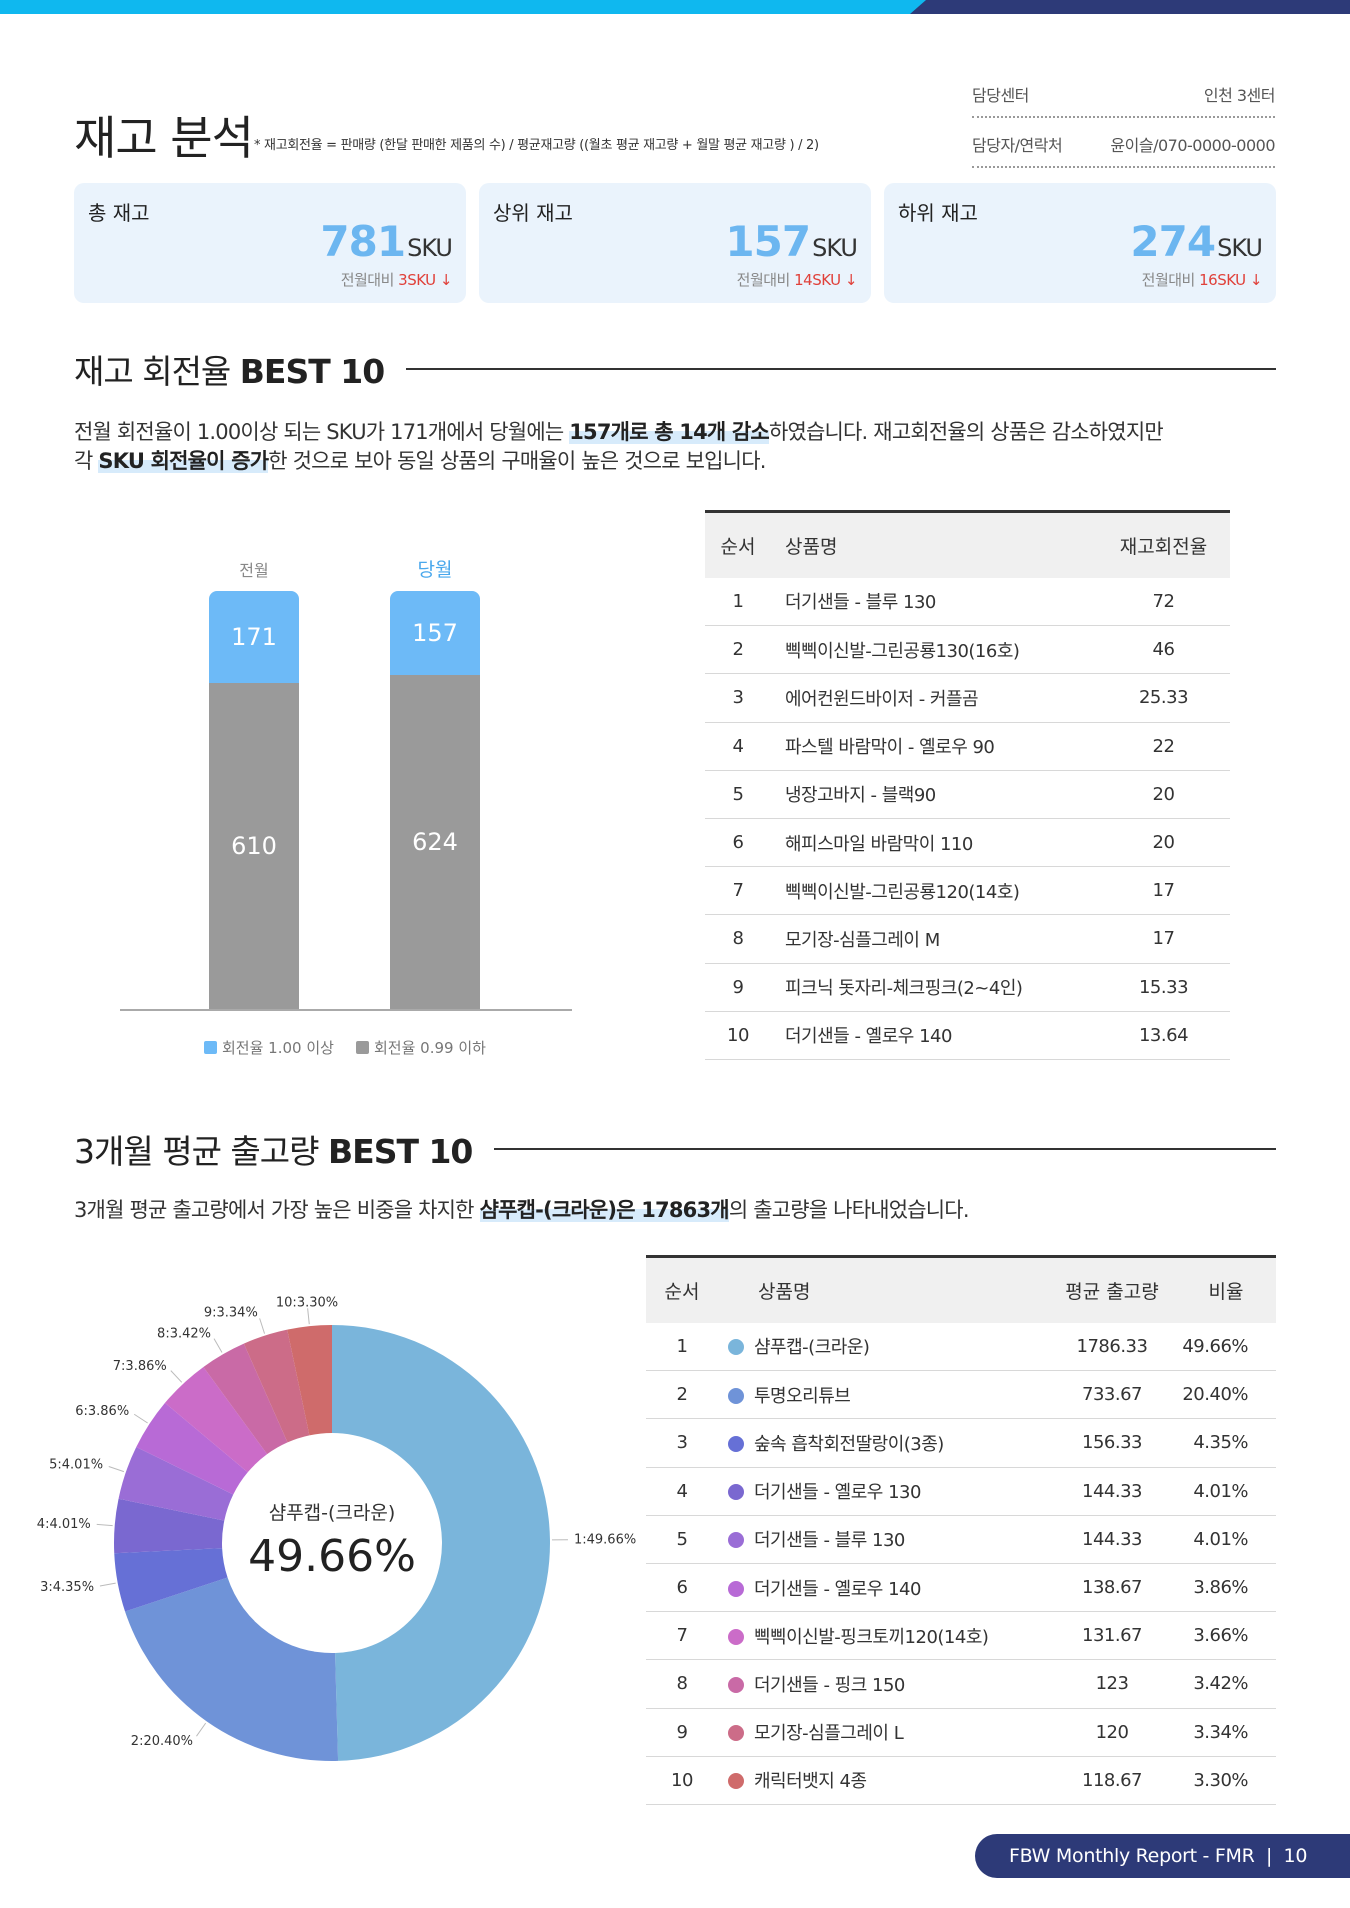  Describe the element at coordinates (675, 243) in the screenshot. I see `kpi-card-upper: 상위 재고 157SKU 전월대비 14SKU ↓` at that location.